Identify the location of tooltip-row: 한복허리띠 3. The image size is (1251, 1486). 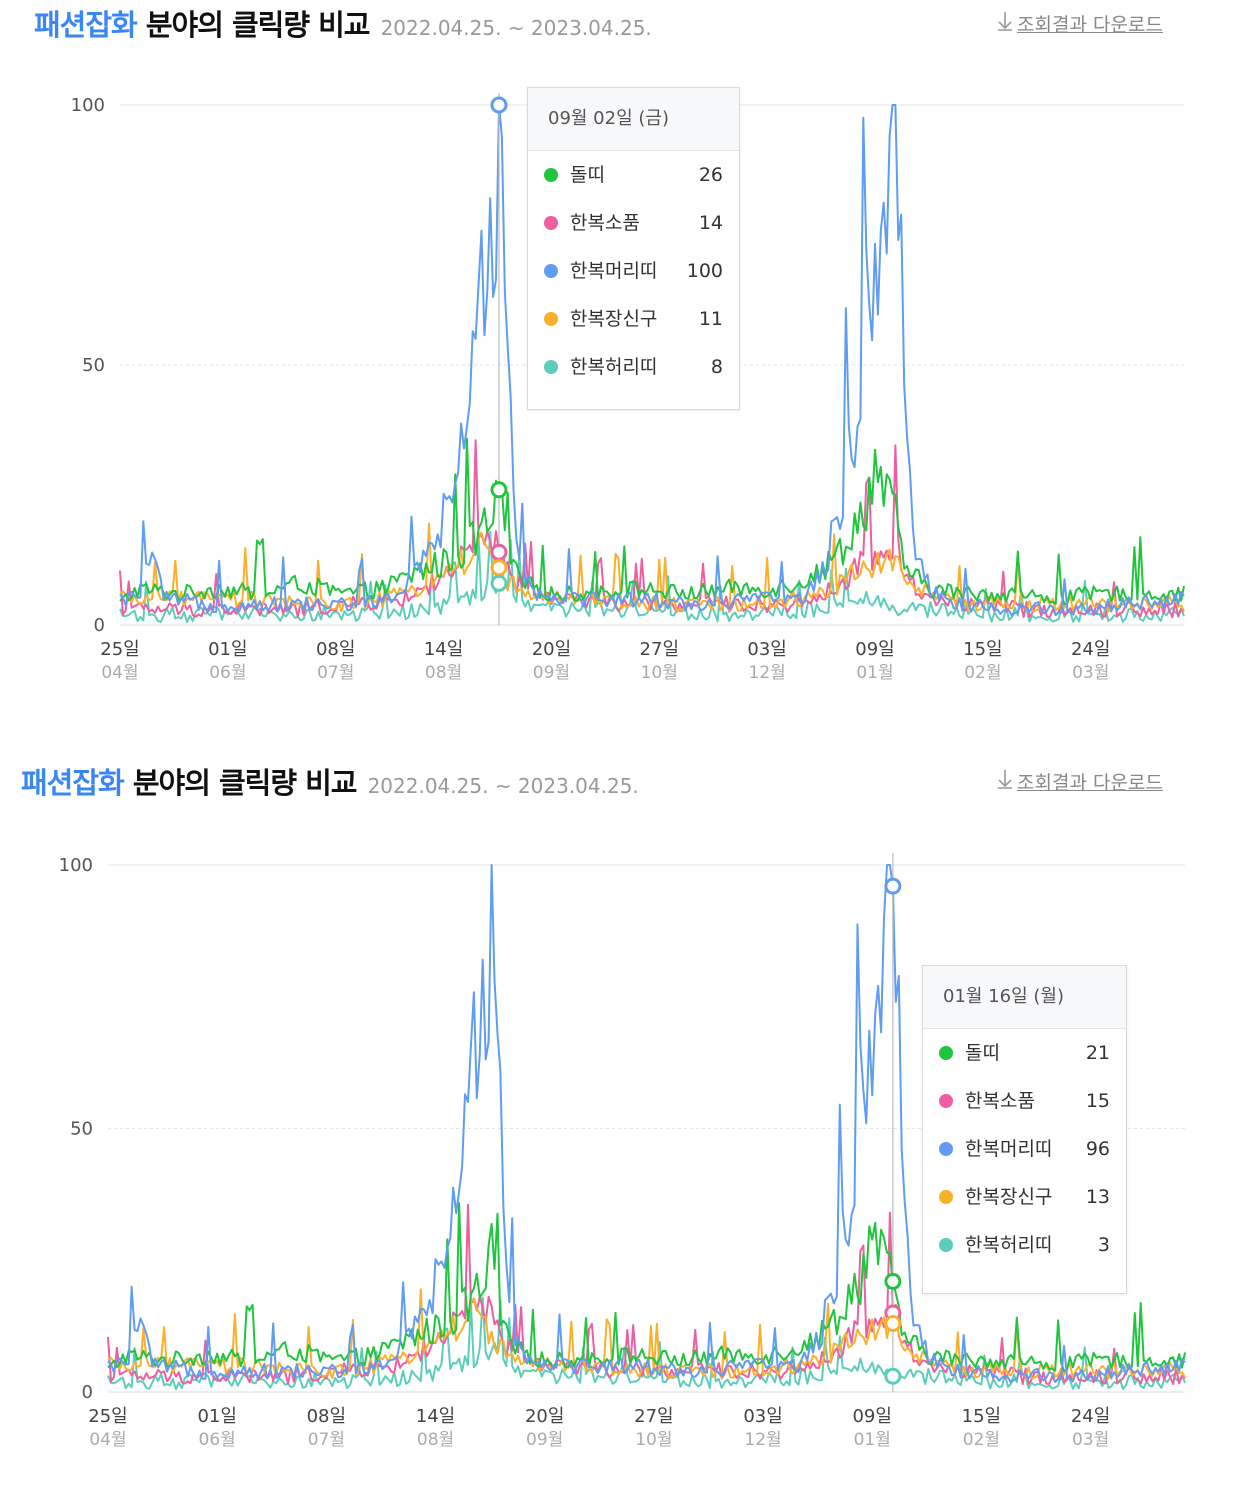
(1024, 1245).